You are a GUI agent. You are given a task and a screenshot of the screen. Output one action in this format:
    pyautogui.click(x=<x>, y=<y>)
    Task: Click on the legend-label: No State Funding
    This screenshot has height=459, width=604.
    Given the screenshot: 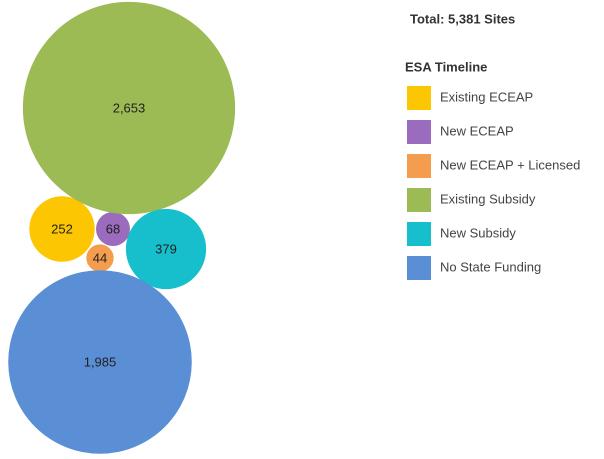 What is the action you would take?
    pyautogui.click(x=490, y=266)
    